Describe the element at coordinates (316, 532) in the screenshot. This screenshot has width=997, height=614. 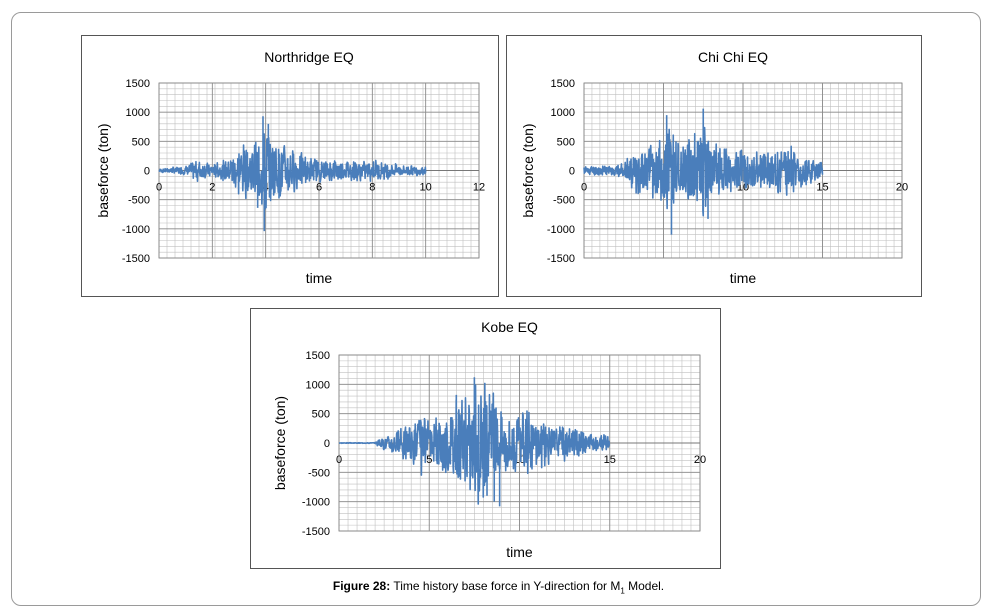
I see `kobe-ytick-label: -1500` at that location.